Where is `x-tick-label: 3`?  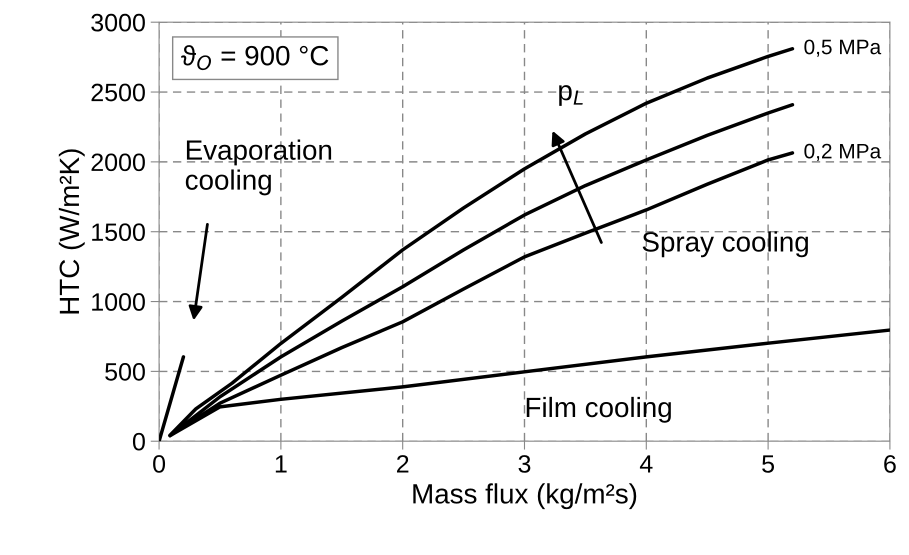 x-tick-label: 3 is located at coordinates (524, 464).